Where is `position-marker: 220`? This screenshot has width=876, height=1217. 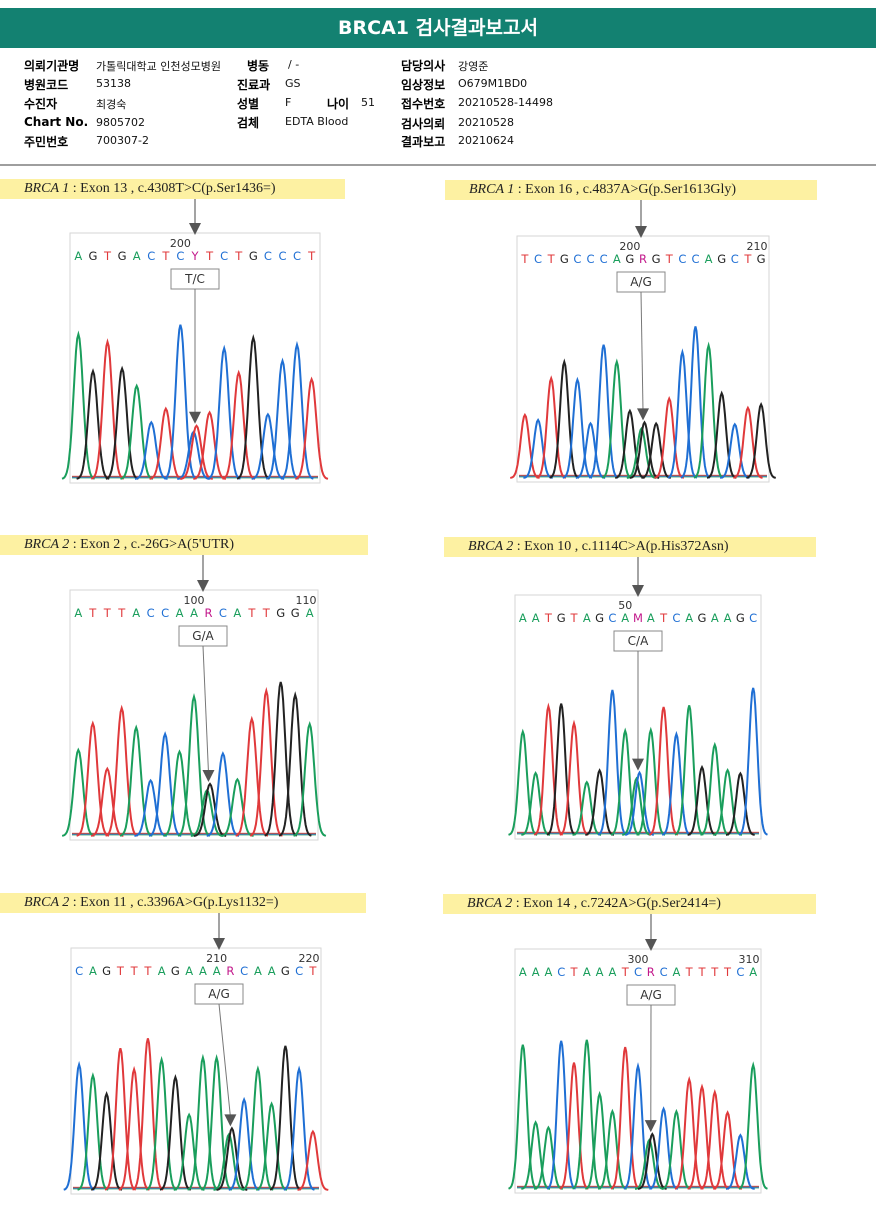
position-marker: 220 is located at coordinates (309, 958).